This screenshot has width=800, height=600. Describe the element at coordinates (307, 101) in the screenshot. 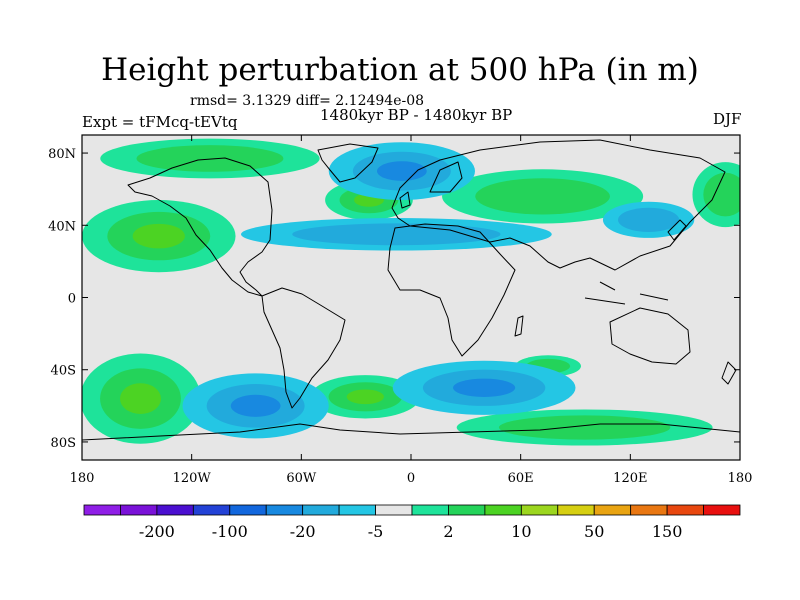

I see `rmsd-diff-stats: rmsd= 3.1329 diff= 2.12494e-08` at that location.